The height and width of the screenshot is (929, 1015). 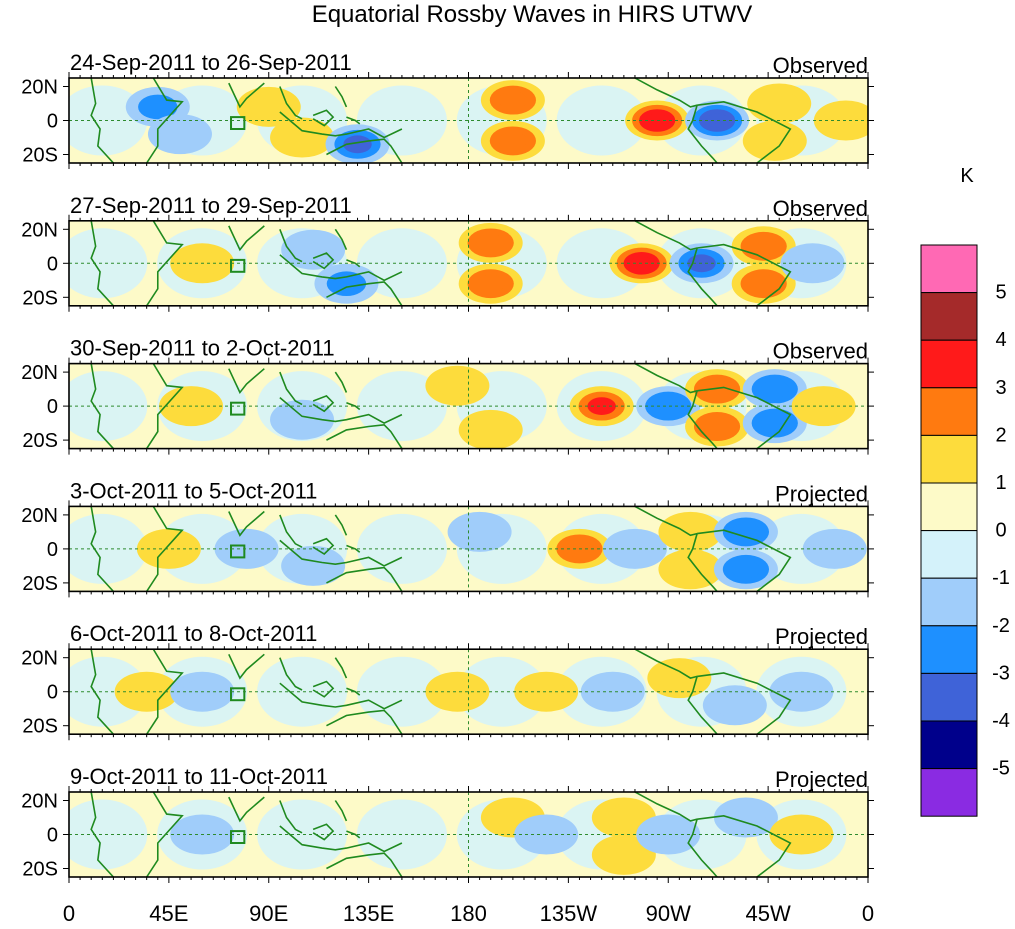 I want to click on panel-type-label: Projected, so click(x=821, y=493).